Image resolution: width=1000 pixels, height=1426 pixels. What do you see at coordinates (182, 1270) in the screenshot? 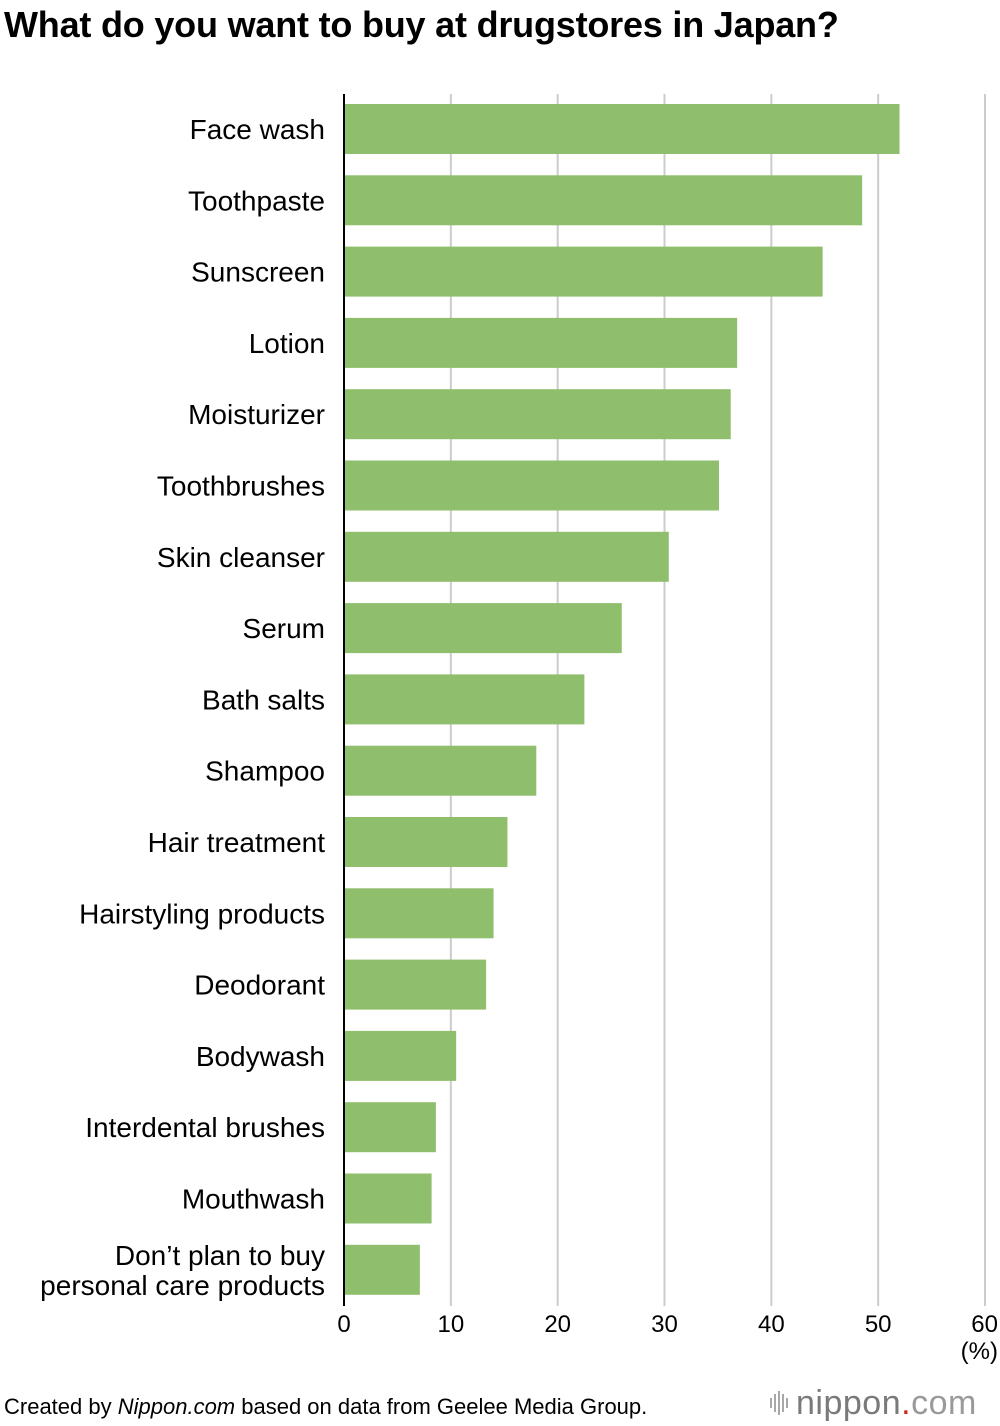
I see `category-label-16: Don’t plan to buy personal care products` at bounding box center [182, 1270].